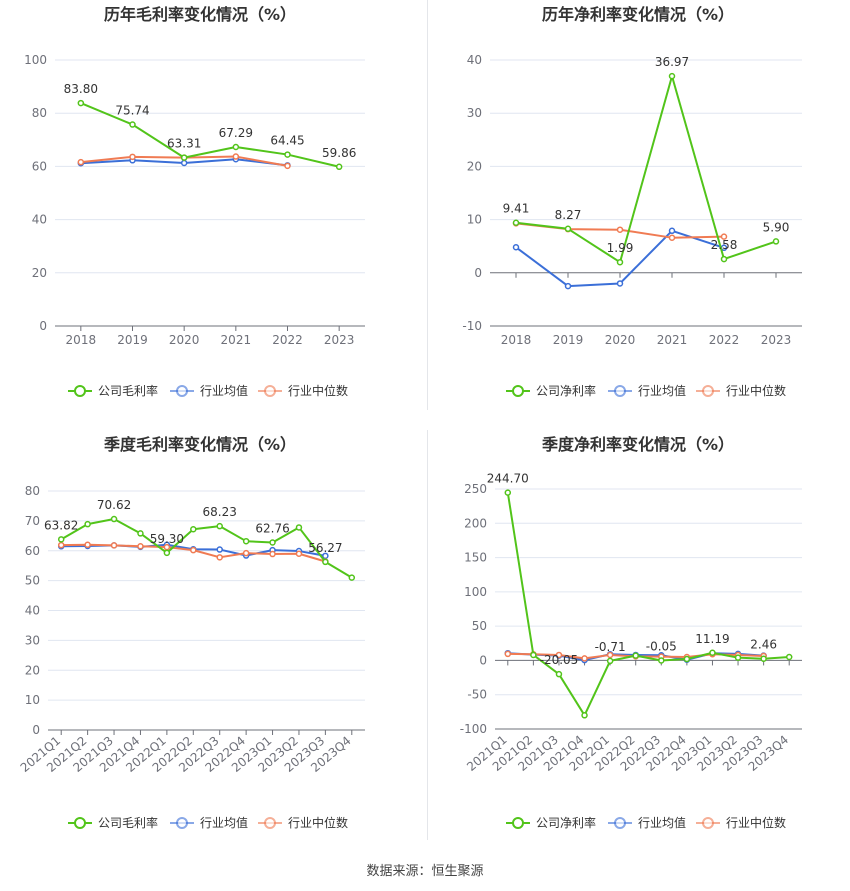  I want to click on y-tick-label: 250, so click(475, 489).